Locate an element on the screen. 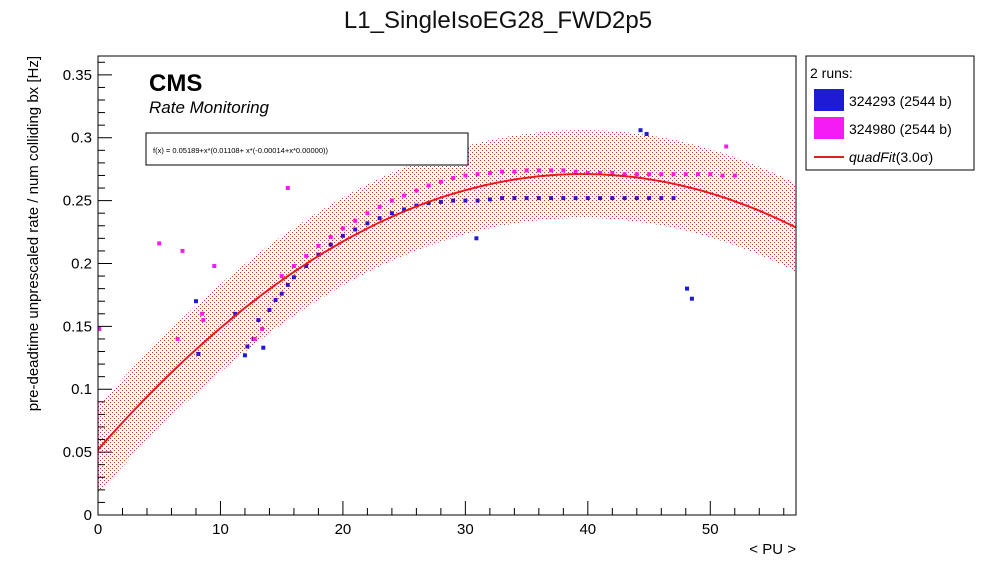  legend-label-324293: 324293 (2544 b) is located at coordinates (900, 101).